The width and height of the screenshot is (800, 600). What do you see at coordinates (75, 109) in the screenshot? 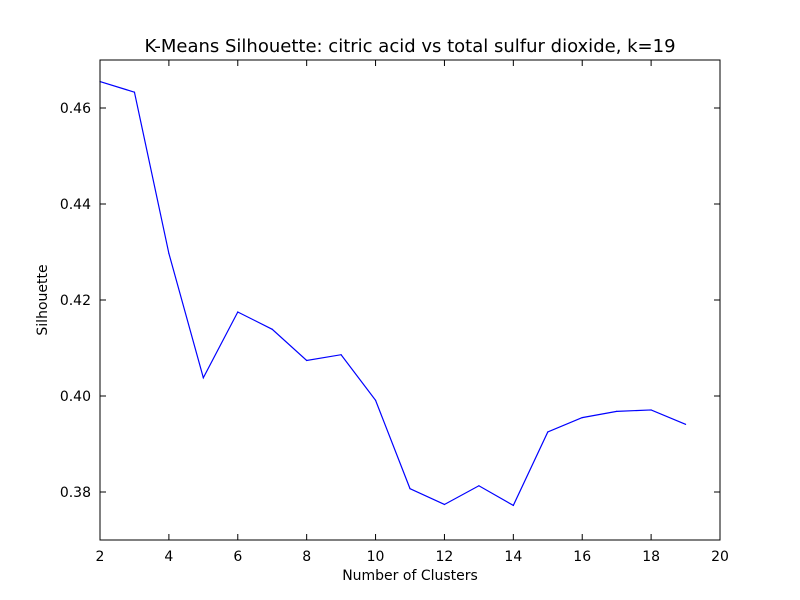
I see `y-tick-label: 0.46` at bounding box center [75, 109].